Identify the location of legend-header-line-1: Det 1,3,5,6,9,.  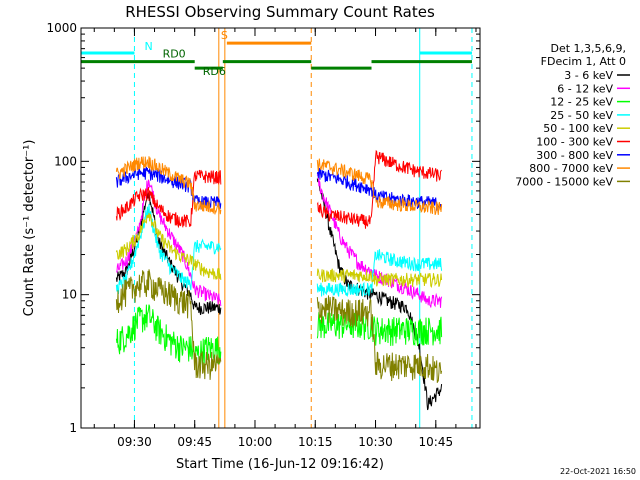
(588, 48).